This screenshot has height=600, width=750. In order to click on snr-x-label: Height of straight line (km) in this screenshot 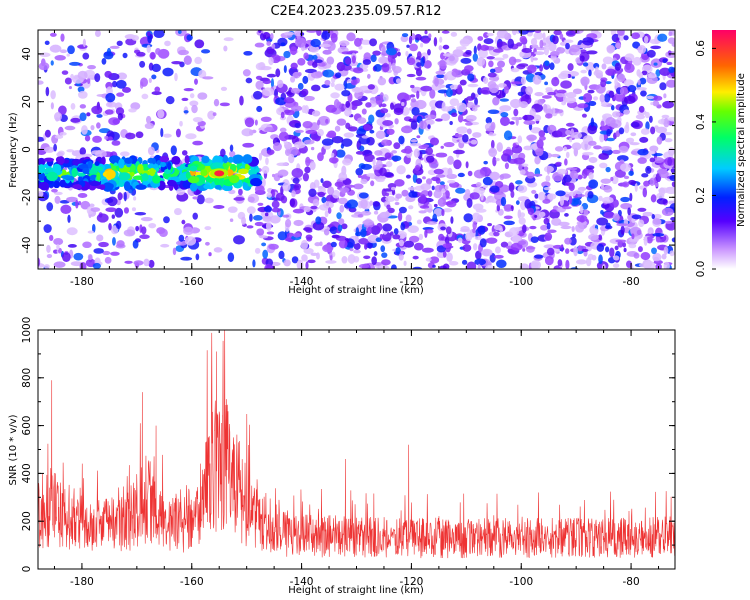, I will do `click(356, 590)`.